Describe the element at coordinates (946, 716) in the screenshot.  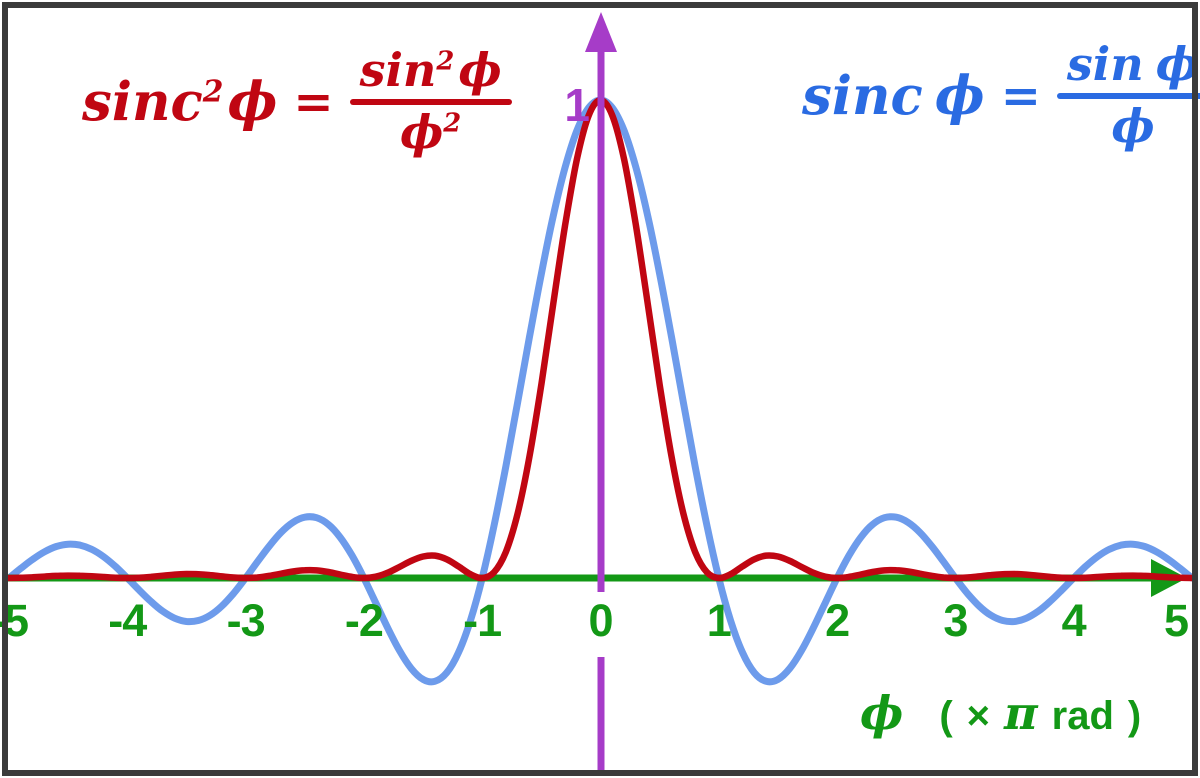
I see `open-paren: (` at that location.